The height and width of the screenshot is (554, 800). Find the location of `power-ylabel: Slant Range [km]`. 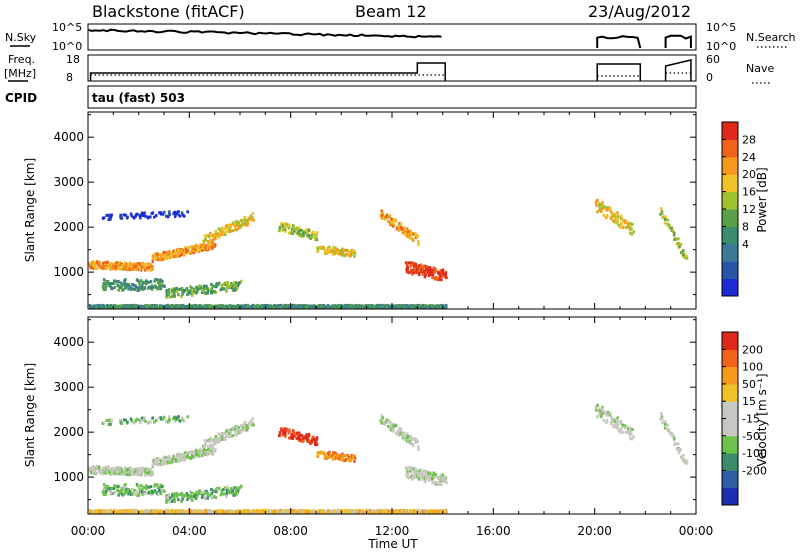

power-ylabel: Slant Range [km] is located at coordinates (30, 210).